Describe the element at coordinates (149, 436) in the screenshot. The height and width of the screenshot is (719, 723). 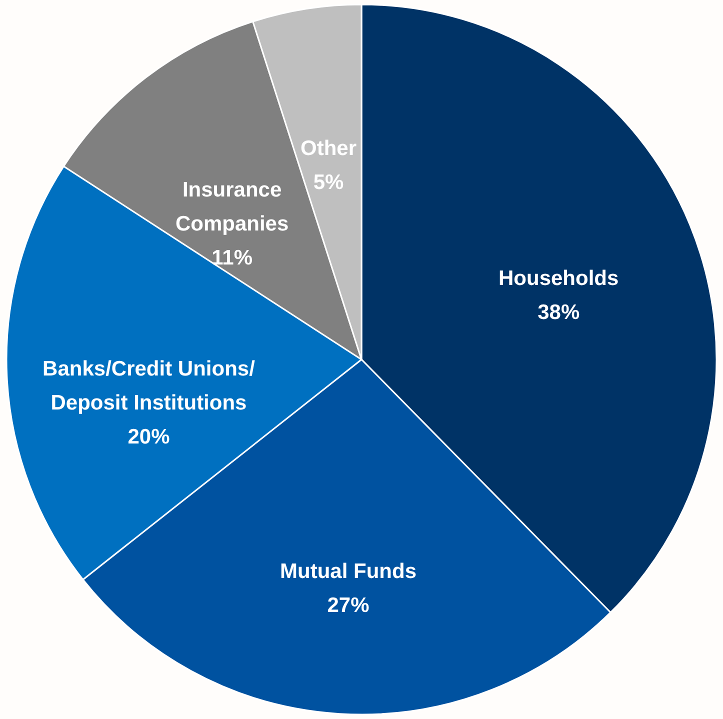
I see `data-label: 20%` at that location.